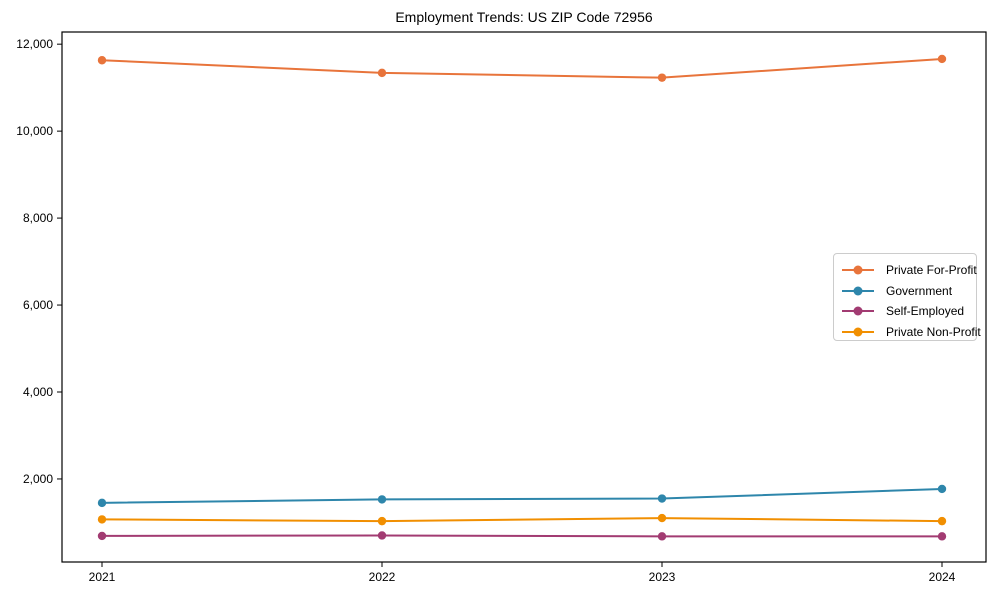 The image size is (1000, 600). I want to click on legend-label: Self-Employed, so click(925, 311).